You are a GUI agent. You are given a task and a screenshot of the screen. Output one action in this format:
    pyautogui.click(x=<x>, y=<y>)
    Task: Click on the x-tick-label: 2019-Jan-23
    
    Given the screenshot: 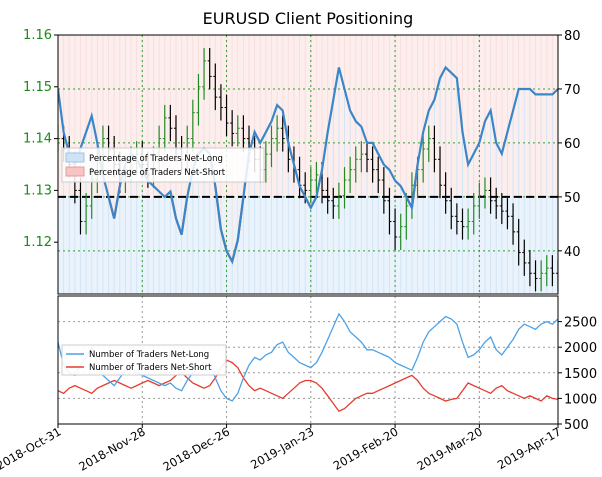 What is the action you would take?
    pyautogui.click(x=282, y=447)
    